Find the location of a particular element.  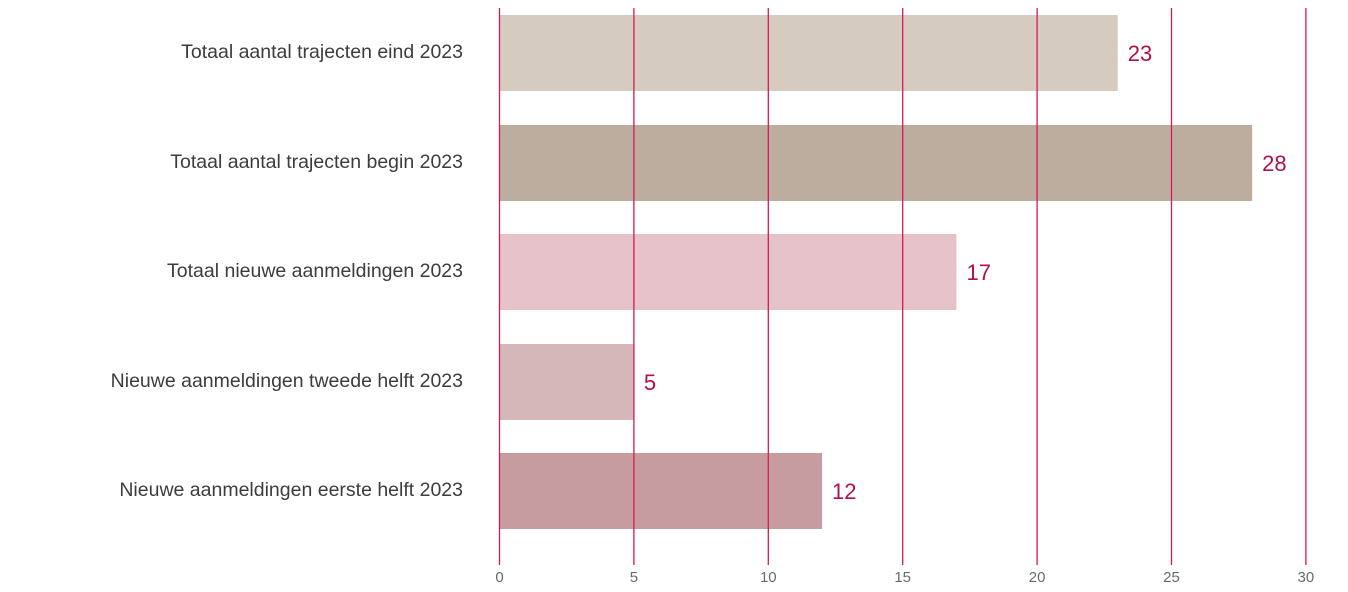

x-tick-label: 20 is located at coordinates (1037, 577).